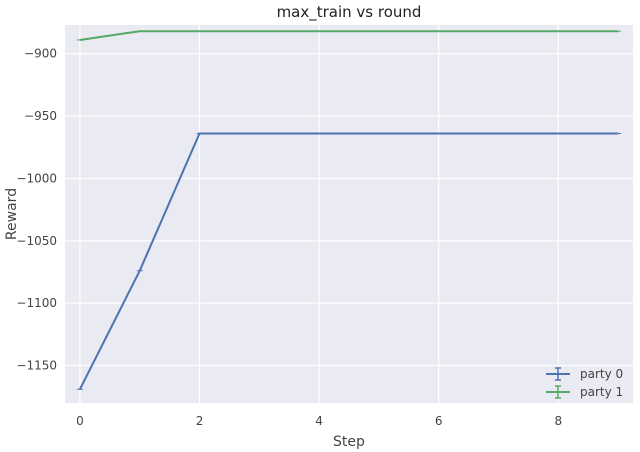 This screenshot has width=640, height=452. I want to click on y-tick-label: −1000, so click(36, 178).